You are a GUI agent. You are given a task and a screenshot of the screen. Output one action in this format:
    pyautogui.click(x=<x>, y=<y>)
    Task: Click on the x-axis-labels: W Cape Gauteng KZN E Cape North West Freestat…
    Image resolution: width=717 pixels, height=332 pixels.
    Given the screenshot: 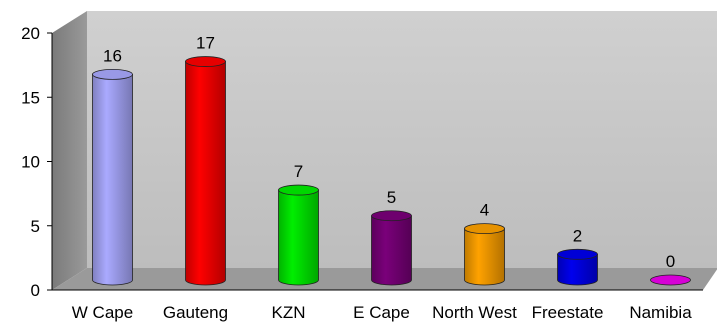 What is the action you would take?
    pyautogui.click(x=382, y=312)
    